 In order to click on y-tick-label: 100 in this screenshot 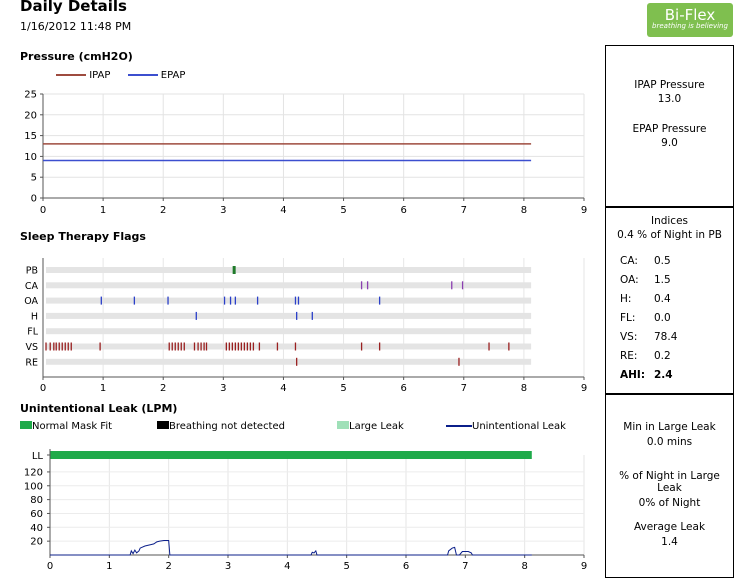, I will do `click(33, 486)`.